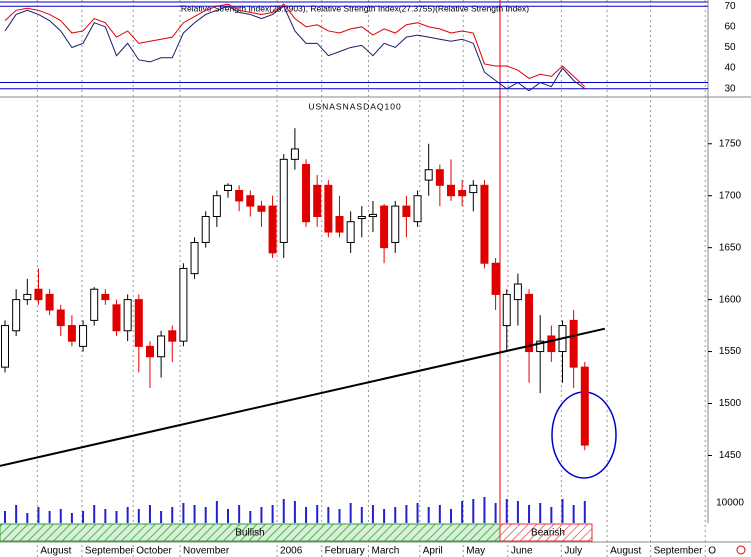  Describe the element at coordinates (730, 68) in the screenshot. I see `y-tick-label: 40` at that location.